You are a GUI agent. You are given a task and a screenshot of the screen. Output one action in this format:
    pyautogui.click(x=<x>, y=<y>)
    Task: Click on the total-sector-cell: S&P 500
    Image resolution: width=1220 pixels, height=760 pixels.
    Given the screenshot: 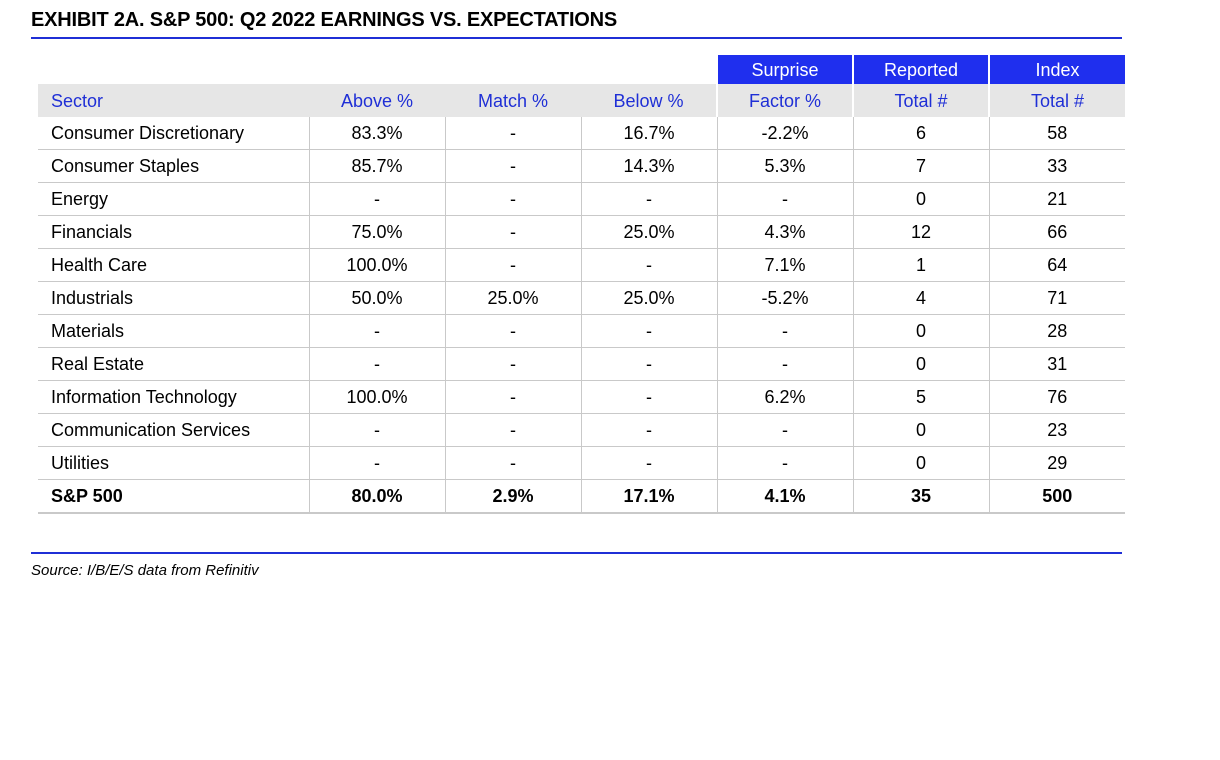 What is the action you would take?
    pyautogui.click(x=173, y=496)
    